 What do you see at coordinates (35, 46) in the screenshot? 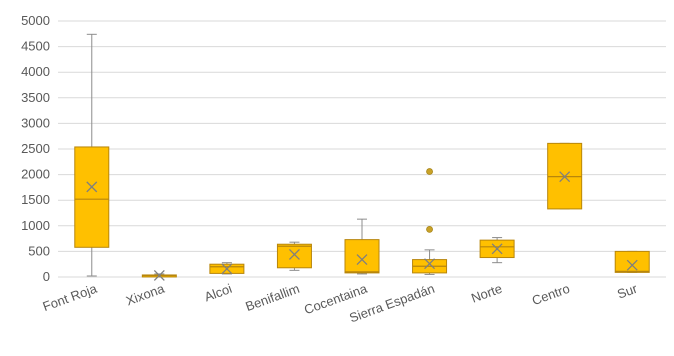
I see `y-tick-label: 4500` at bounding box center [35, 46].